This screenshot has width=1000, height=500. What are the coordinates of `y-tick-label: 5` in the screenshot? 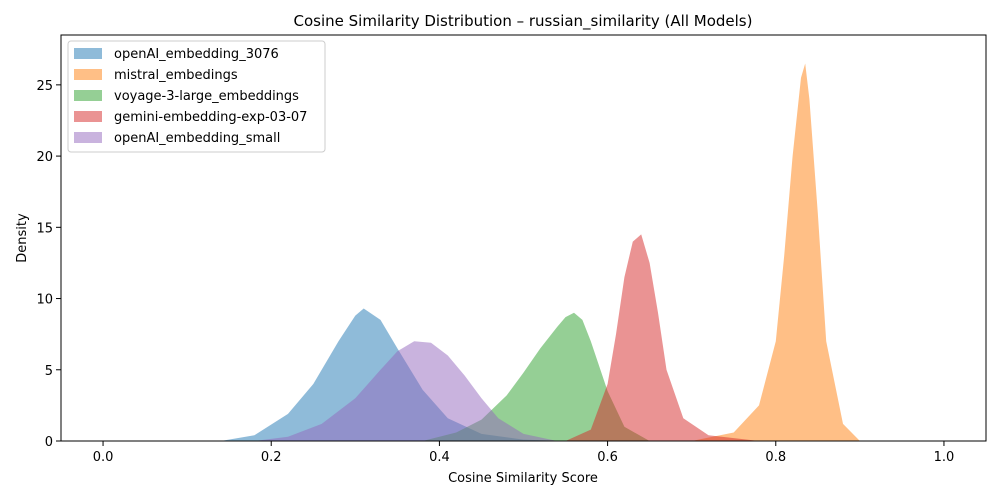 It's located at (49, 371).